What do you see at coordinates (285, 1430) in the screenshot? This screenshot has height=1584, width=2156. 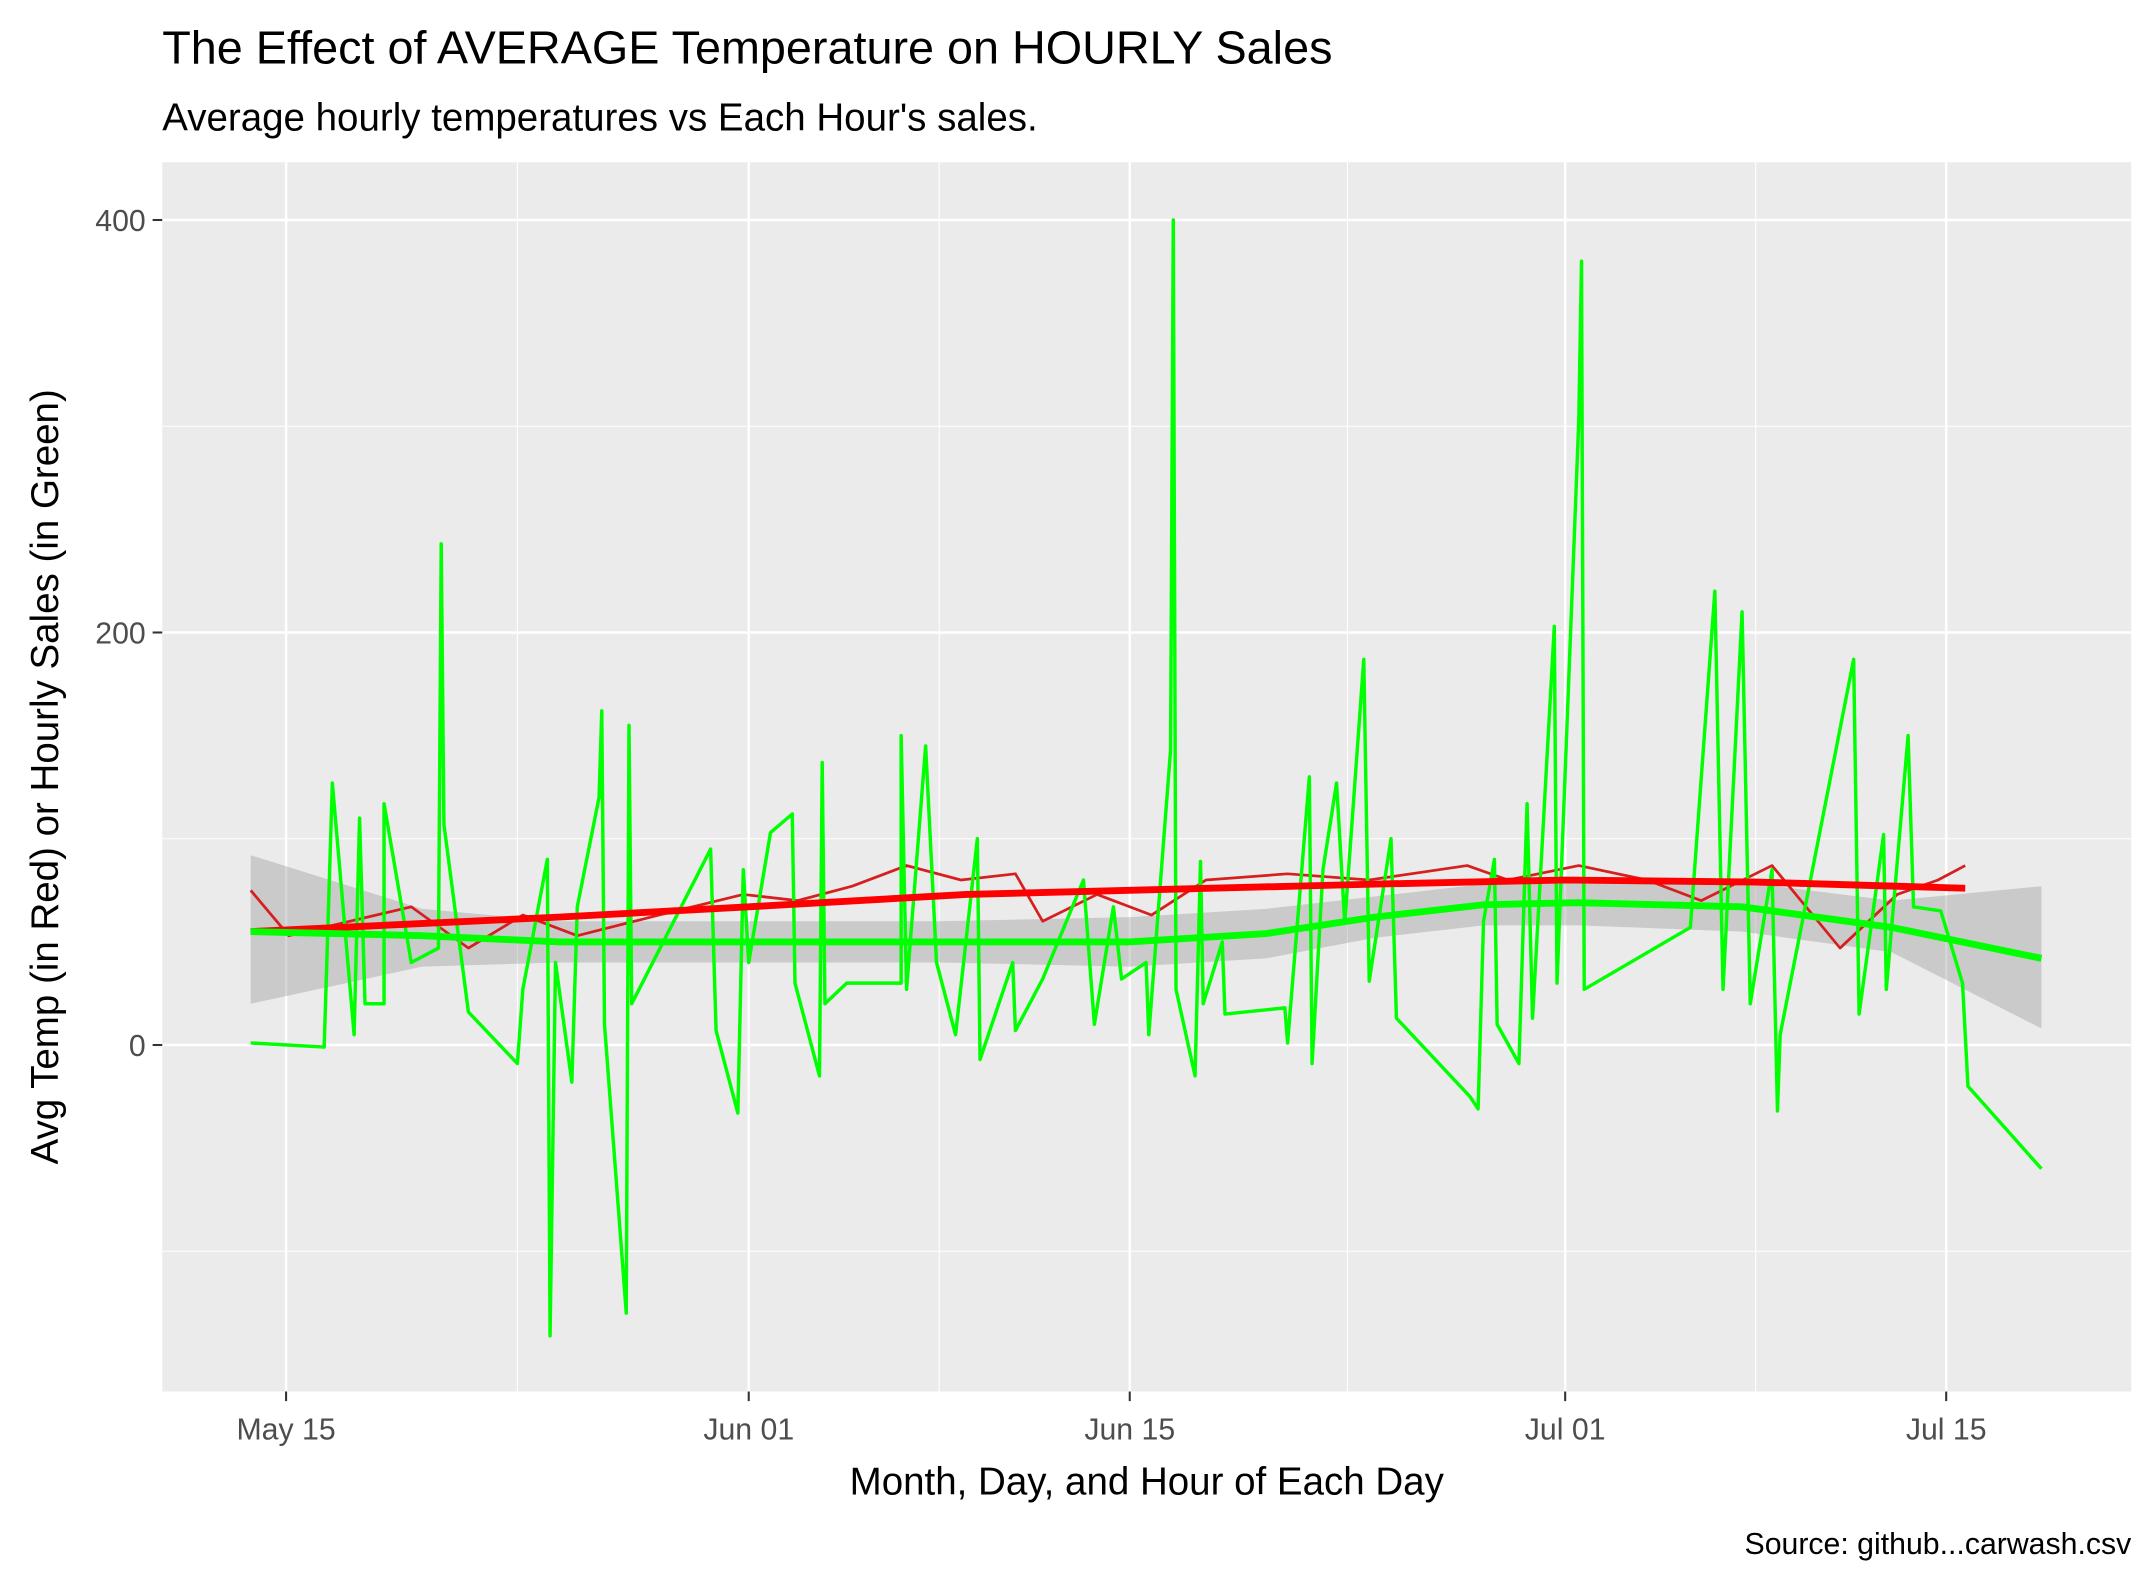 I see `x-tick-label: May 15` at bounding box center [285, 1430].